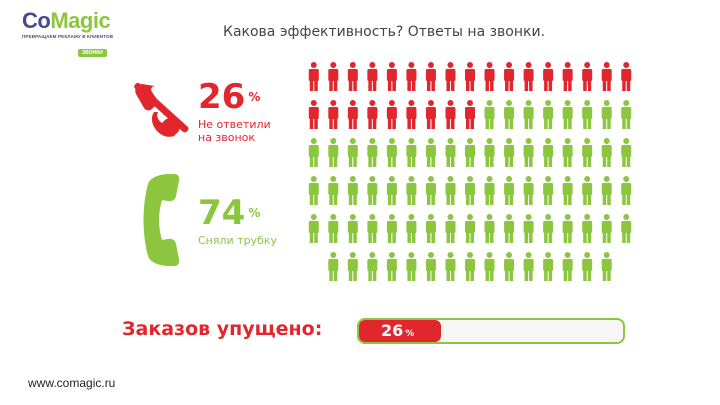  I want to click on missed-label-line-2: на звонок, so click(227, 137).